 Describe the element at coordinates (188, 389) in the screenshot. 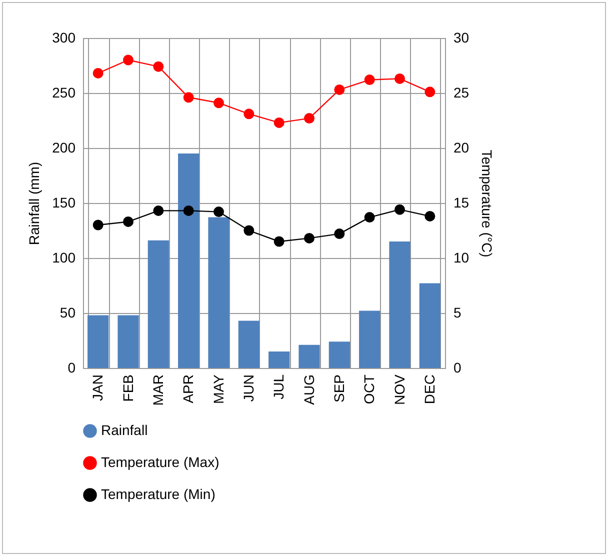

I see `x-tick-label: APR` at that location.